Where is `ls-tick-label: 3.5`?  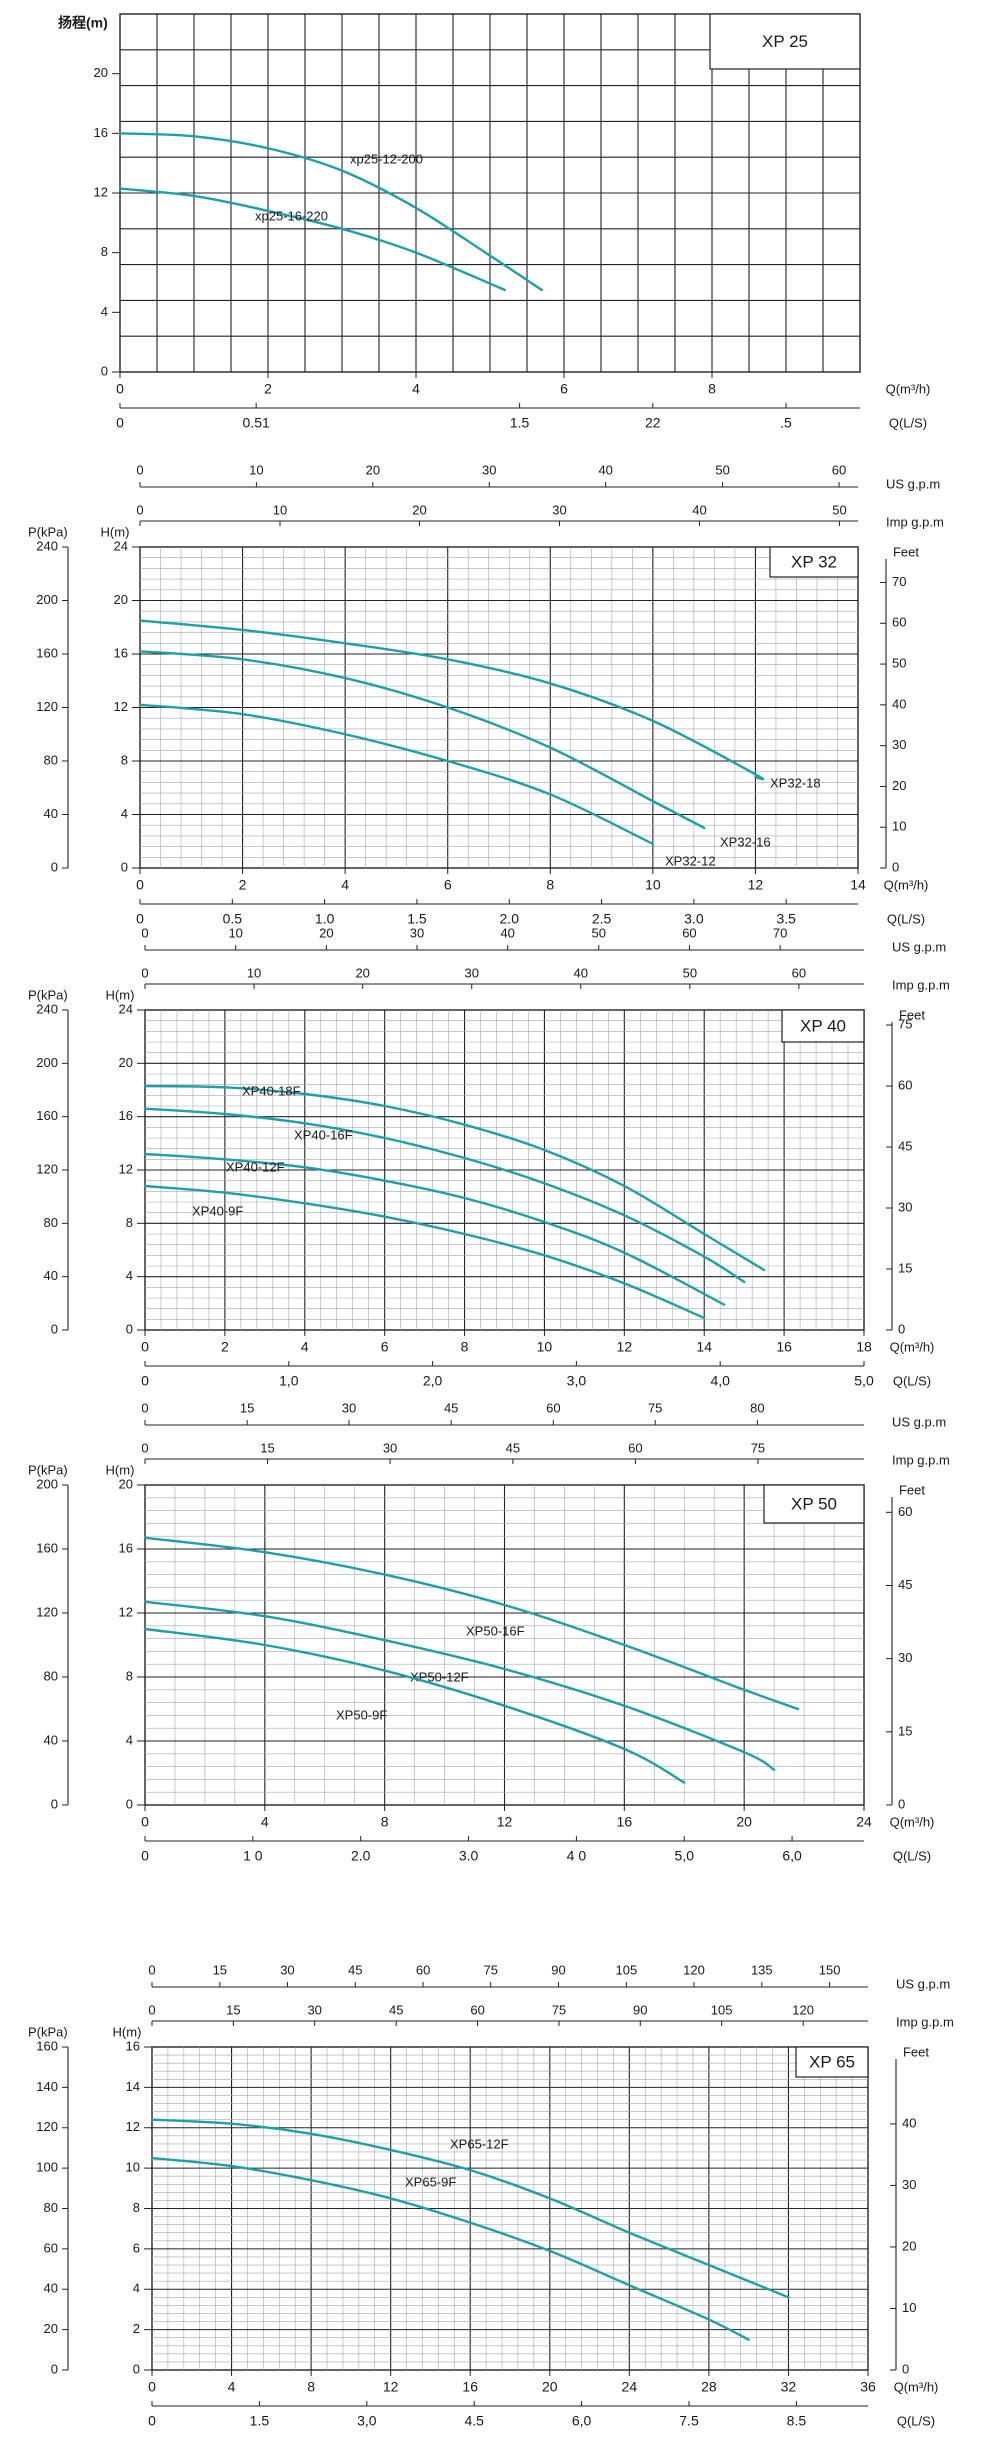 ls-tick-label: 3.5 is located at coordinates (786, 919).